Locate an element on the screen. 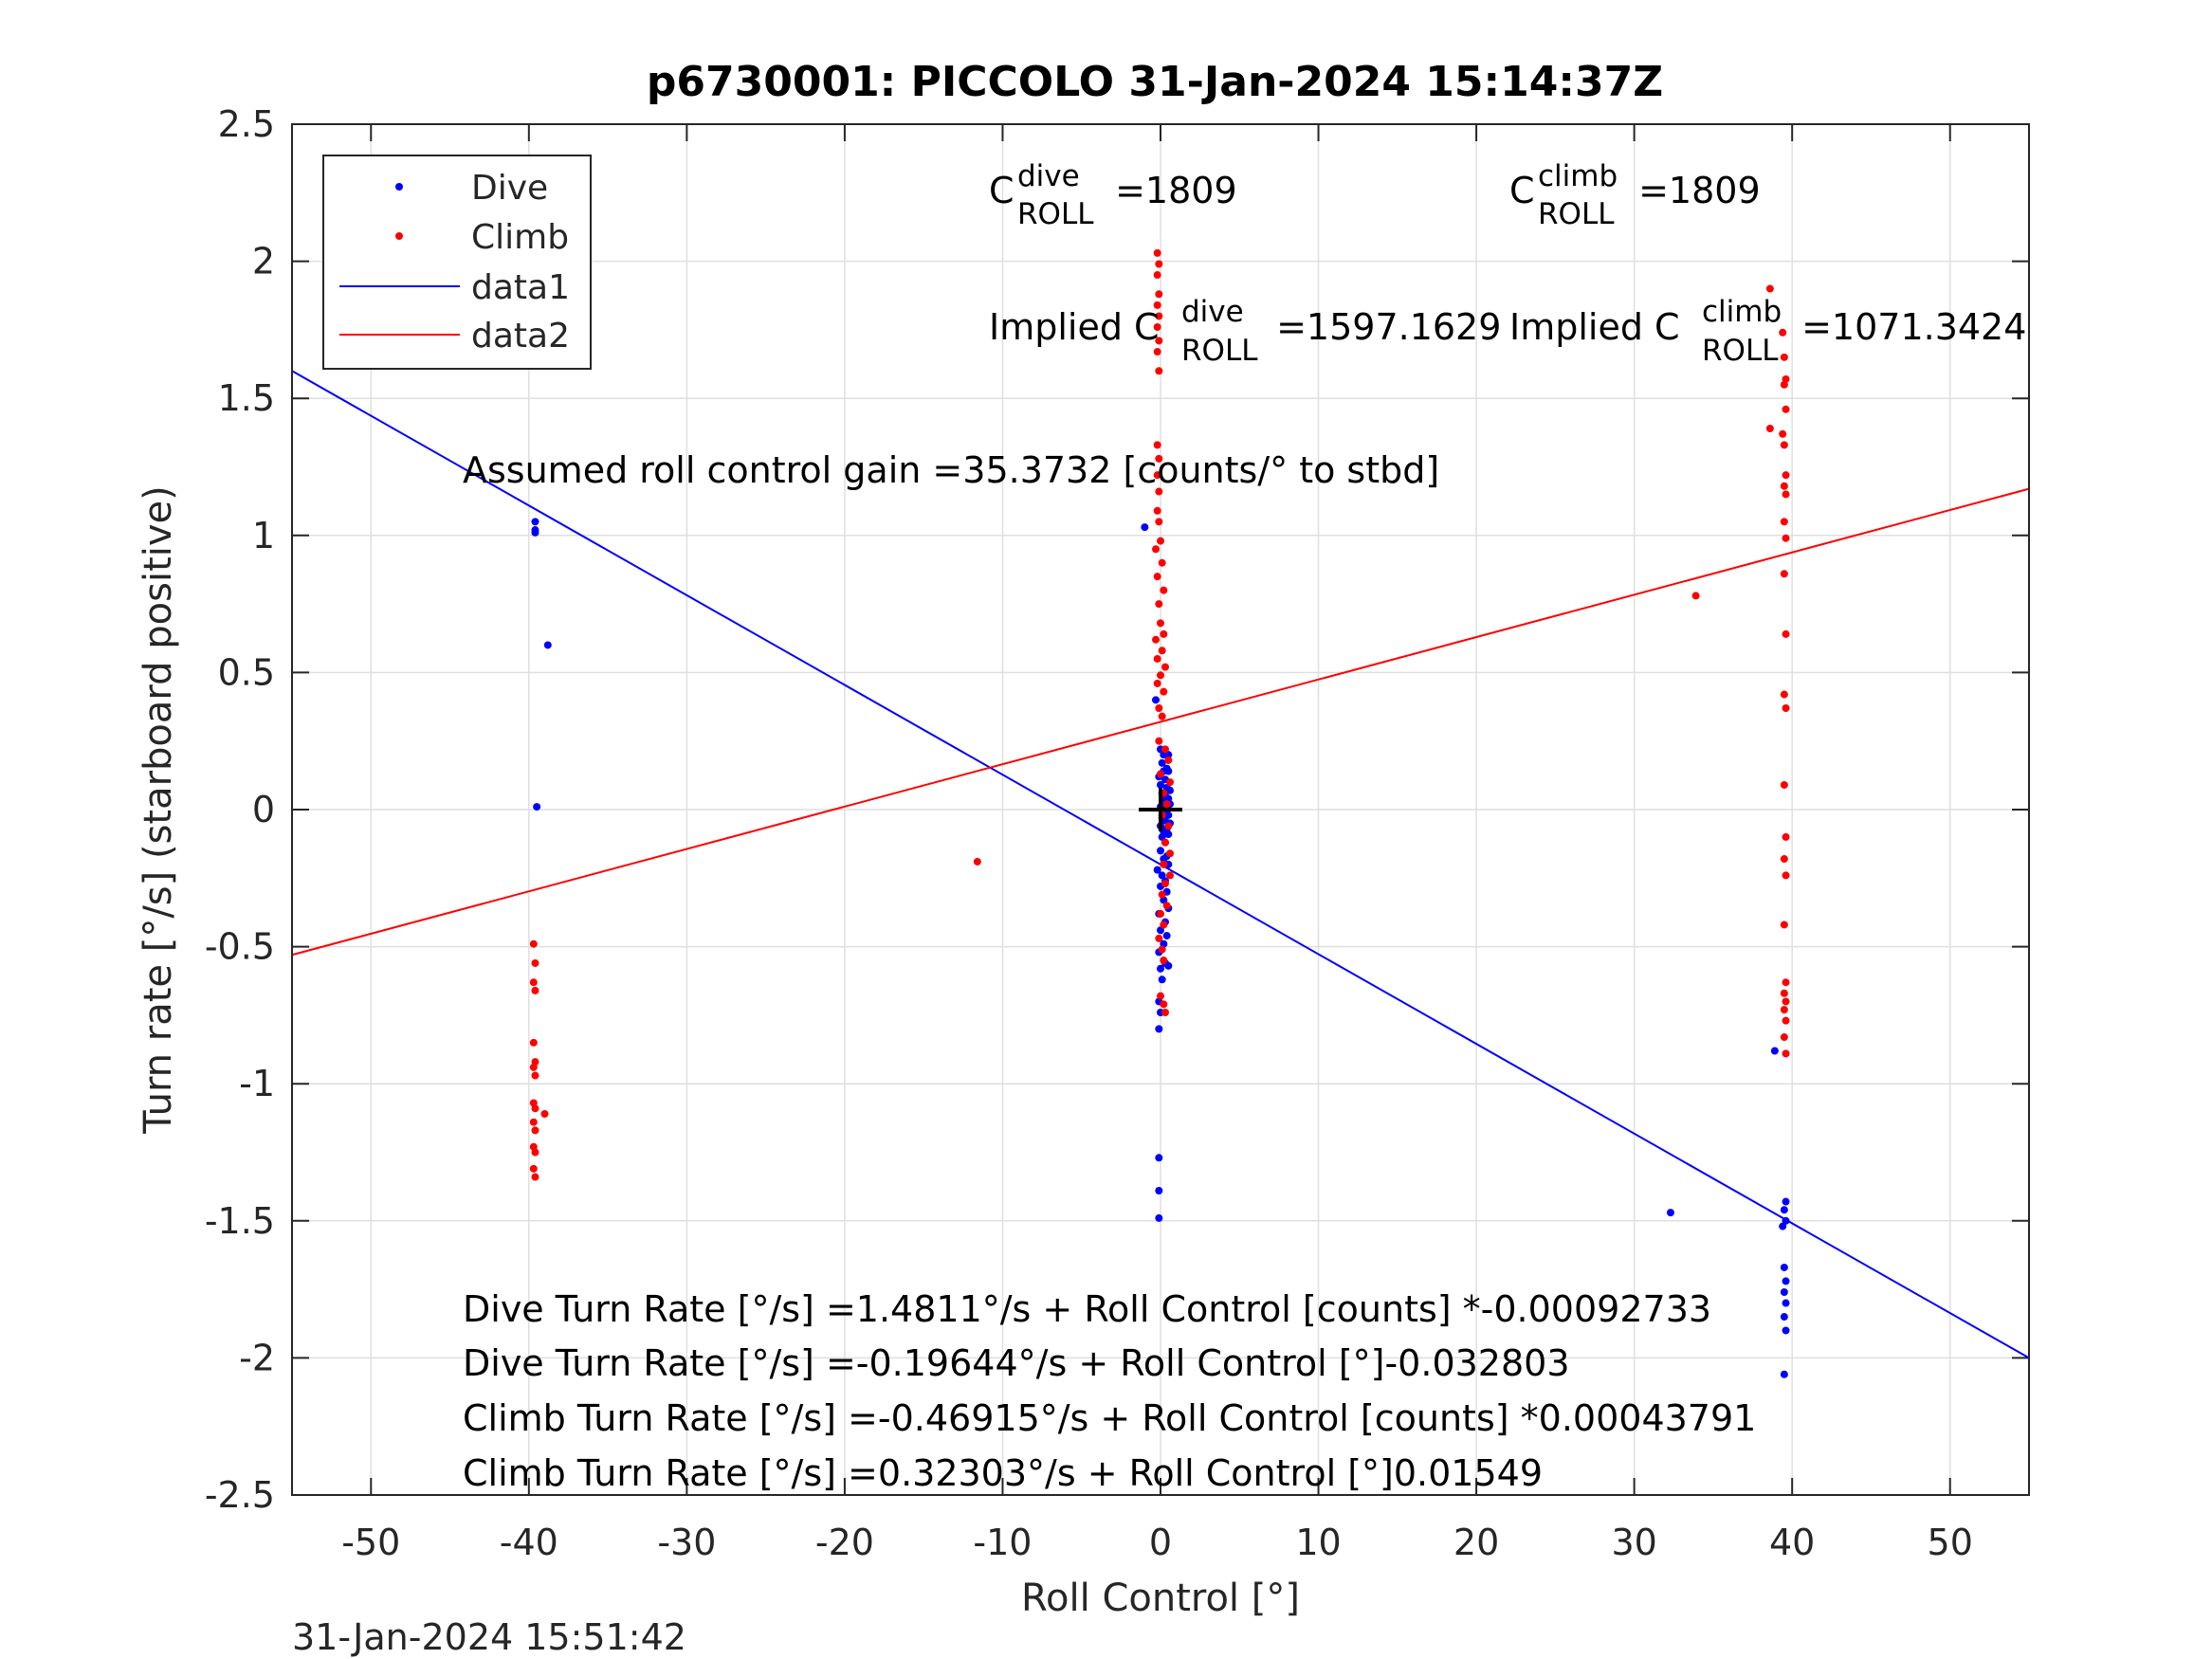 The image size is (2212, 1659). y-tick-label: 2 is located at coordinates (263, 262).